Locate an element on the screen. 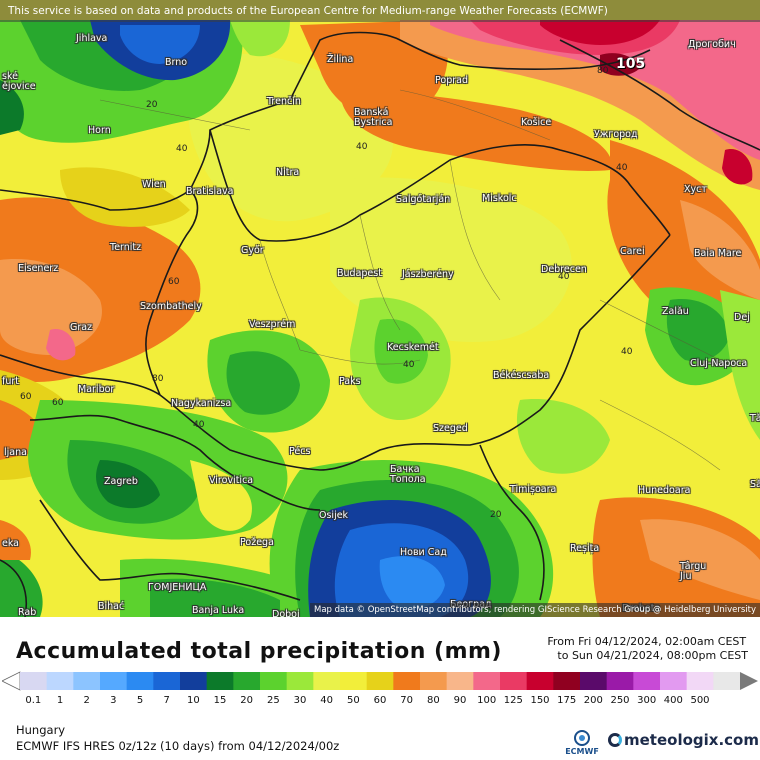 Image resolution: width=760 pixels, height=760 pixels. city-name: Paks is located at coordinates (350, 381).